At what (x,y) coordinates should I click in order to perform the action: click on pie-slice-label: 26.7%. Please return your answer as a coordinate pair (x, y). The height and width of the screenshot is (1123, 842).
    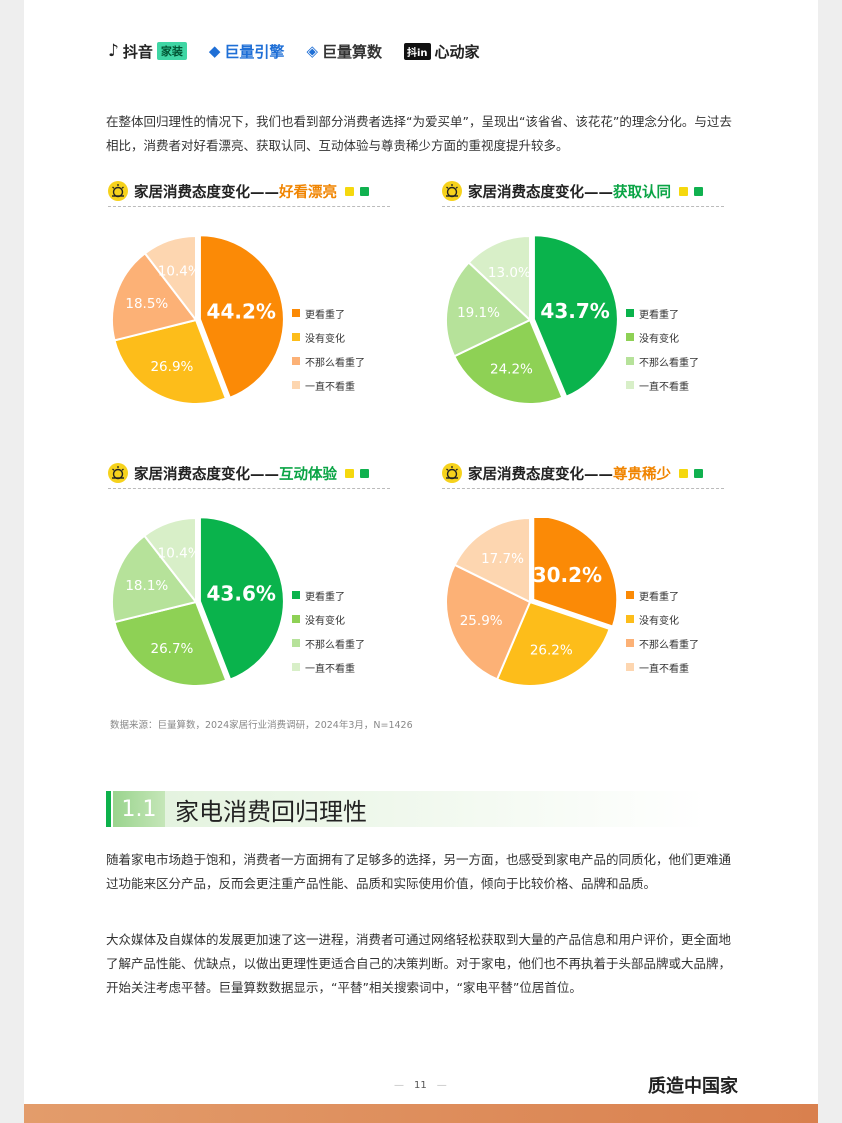
    Looking at the image, I should click on (171, 649).